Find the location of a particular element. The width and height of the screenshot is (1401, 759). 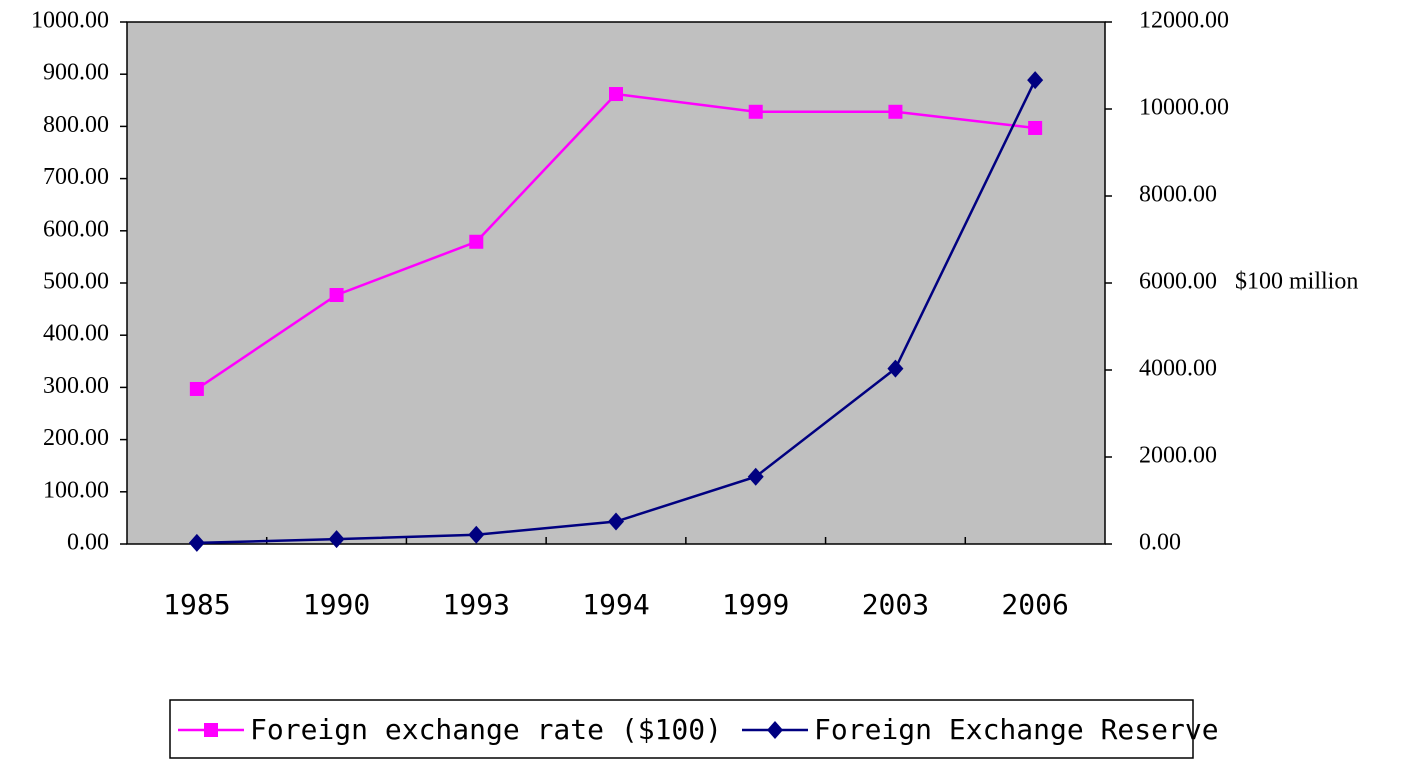

y2-tick-label: 4000.00 is located at coordinates (1178, 369).